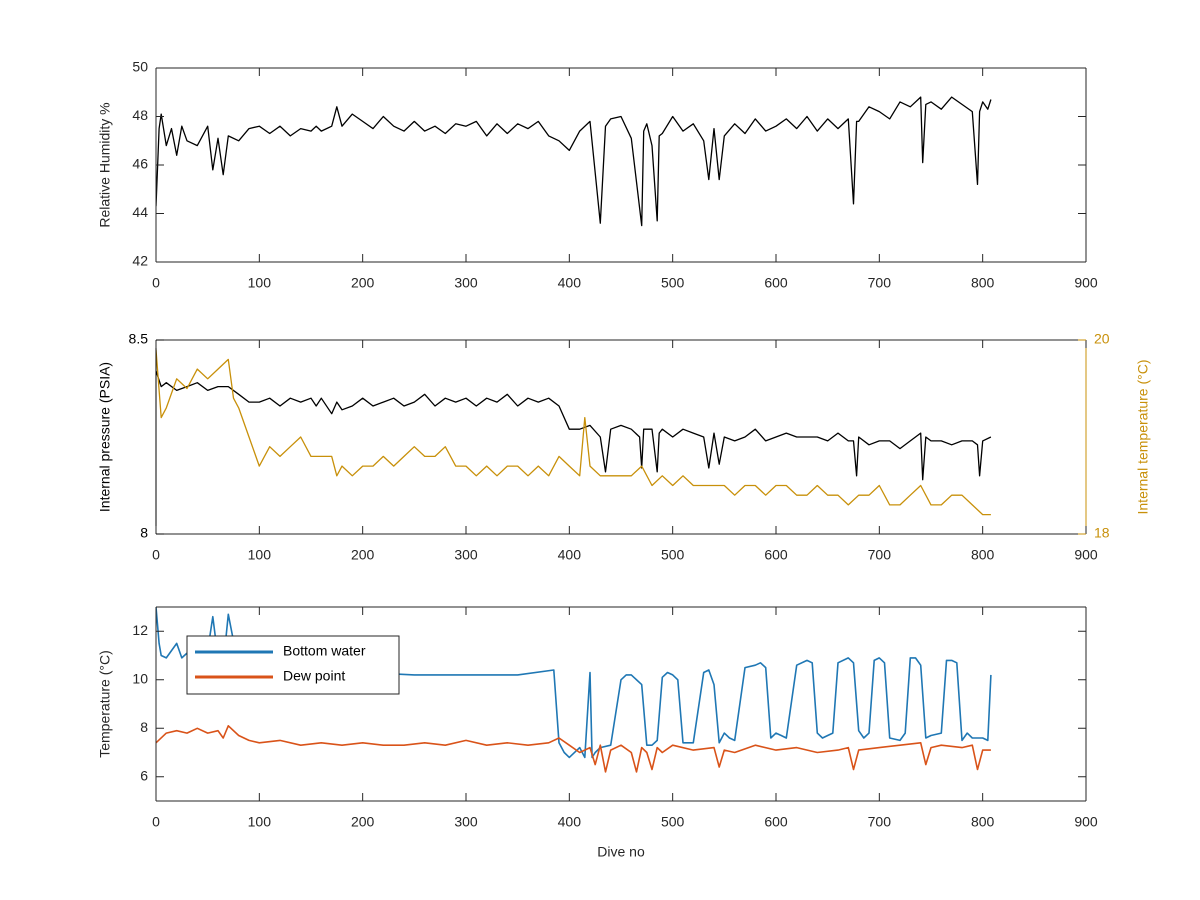  Describe the element at coordinates (105, 164) in the screenshot. I see `y-axis-label: Relative Humidity %` at that location.